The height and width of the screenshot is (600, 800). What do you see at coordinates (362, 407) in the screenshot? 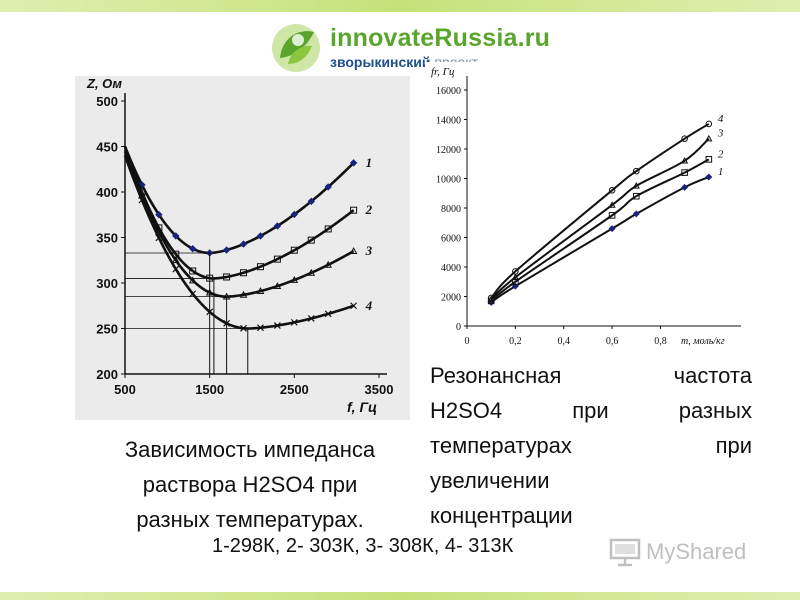
I see `x-axis-title: f, Гц` at bounding box center [362, 407].